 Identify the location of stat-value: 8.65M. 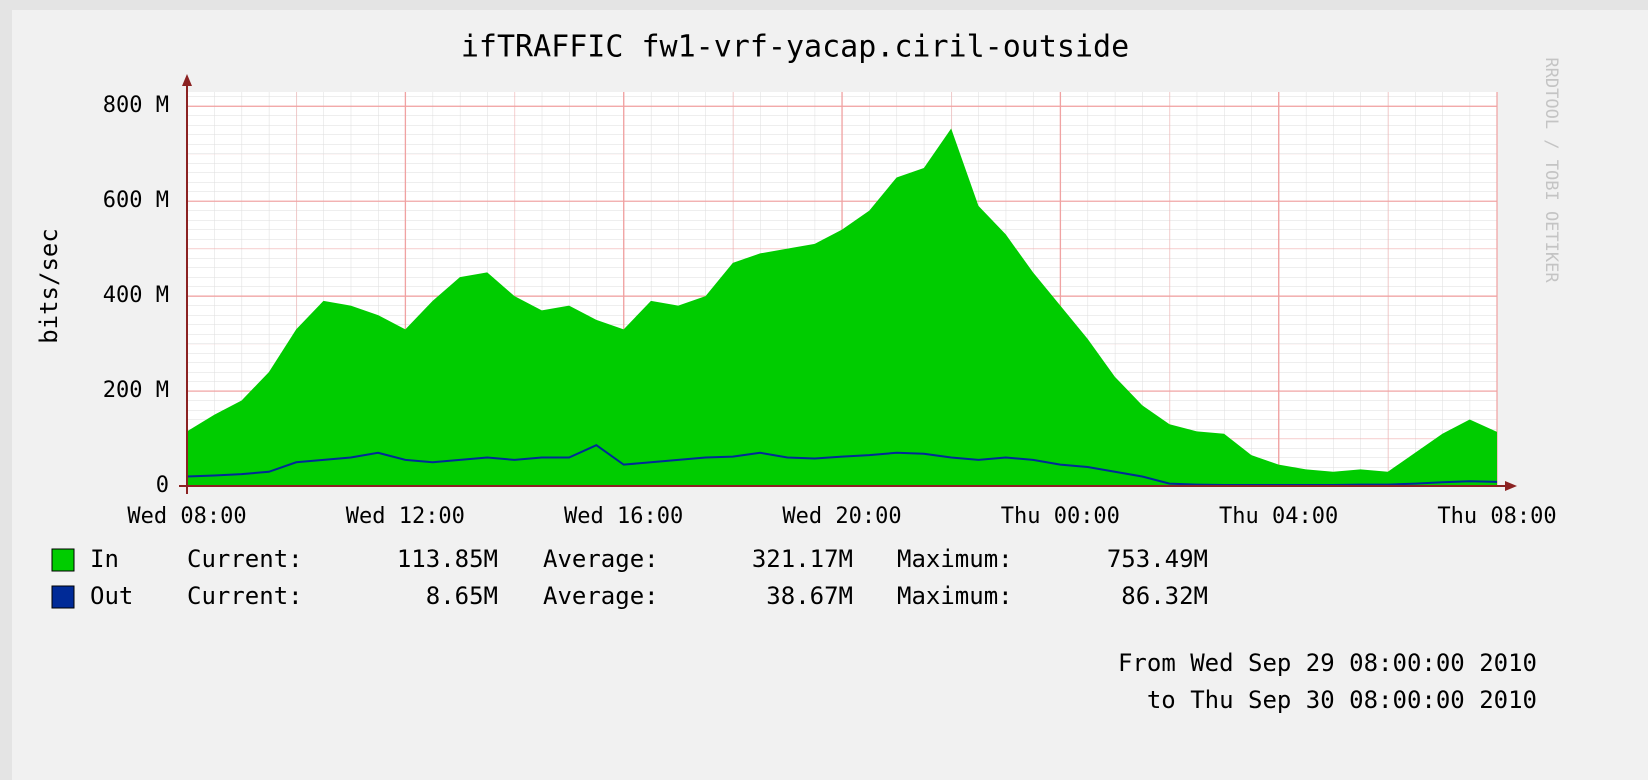
(462, 596).